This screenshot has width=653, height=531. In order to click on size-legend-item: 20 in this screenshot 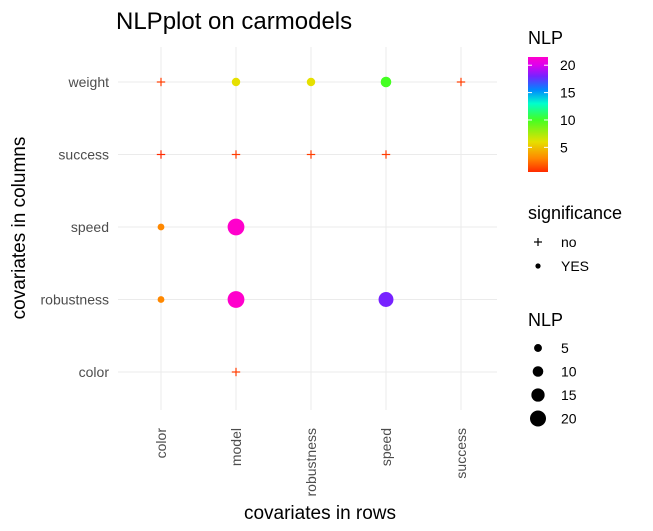, I will do `click(553, 418)`.